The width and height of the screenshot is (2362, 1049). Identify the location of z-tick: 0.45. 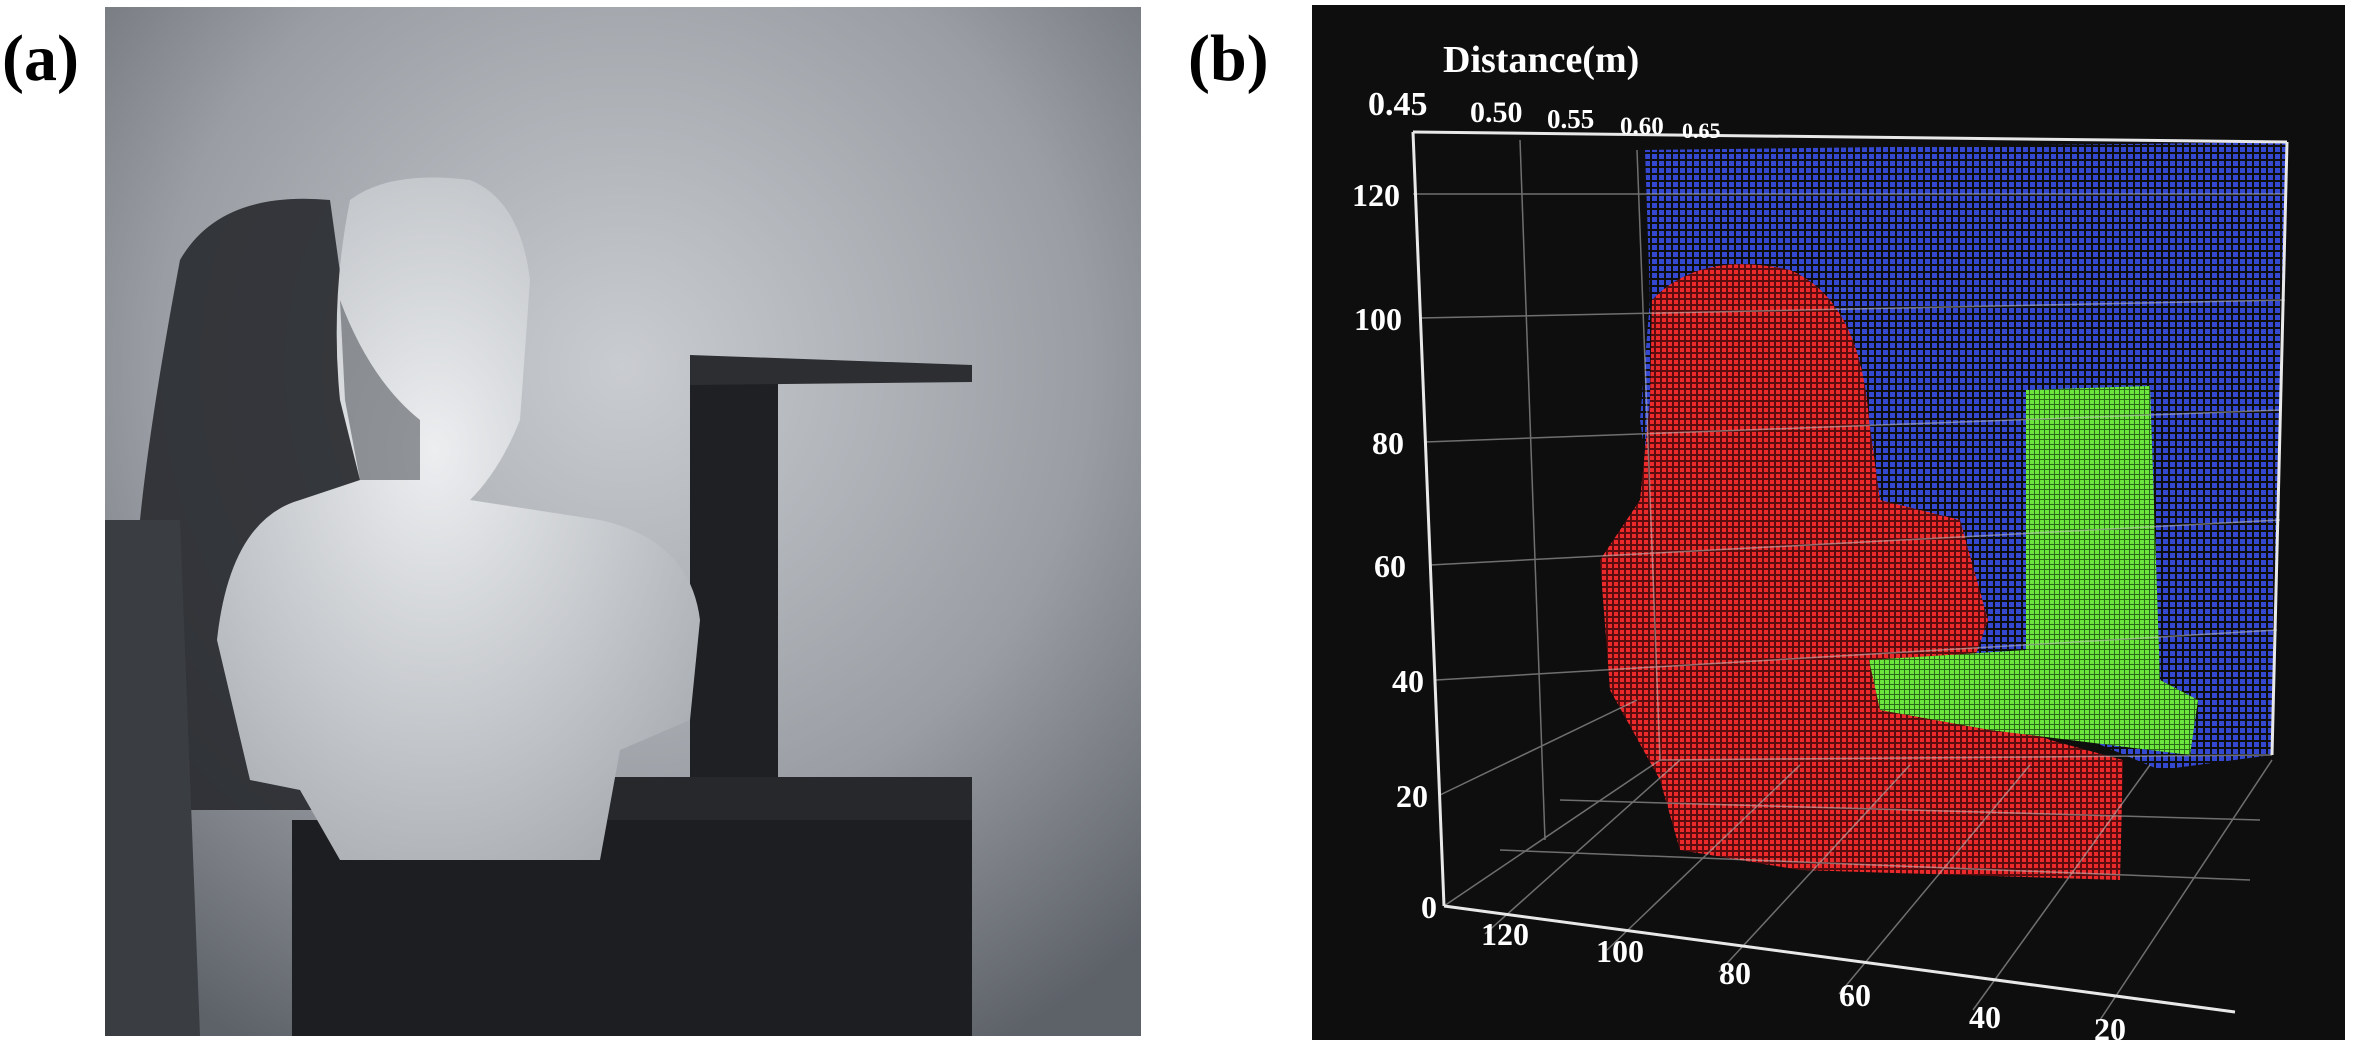
(1398, 104).